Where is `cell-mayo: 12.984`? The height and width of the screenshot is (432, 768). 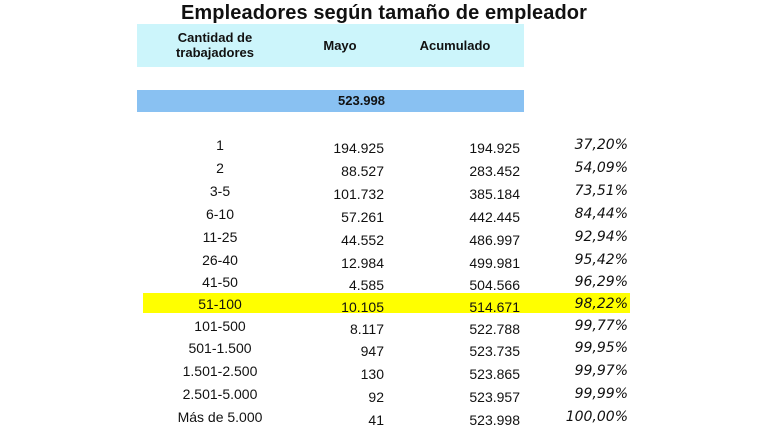 cell-mayo: 12.984 is located at coordinates (362, 263).